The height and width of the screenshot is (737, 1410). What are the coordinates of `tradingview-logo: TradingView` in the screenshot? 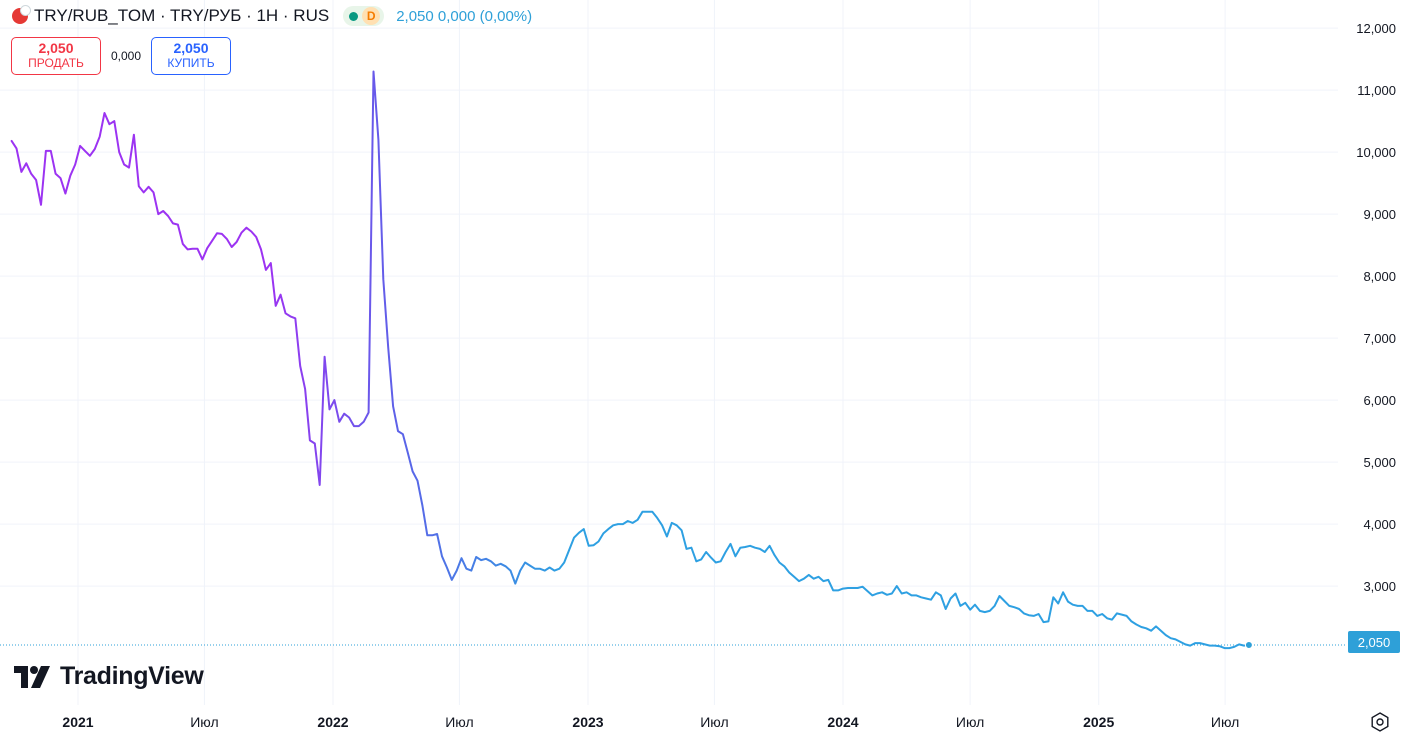 It's located at (109, 676).